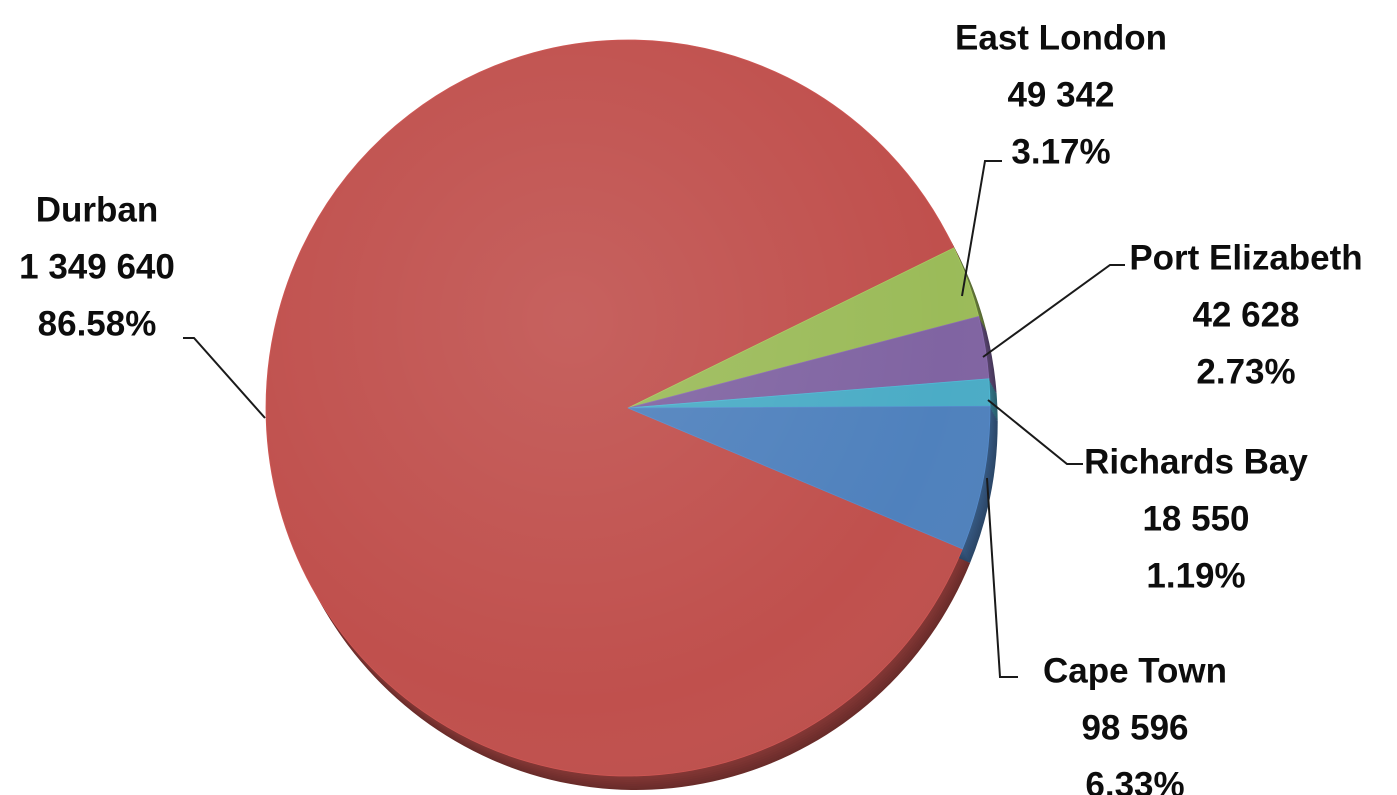 Image resolution: width=1397 pixels, height=795 pixels. I want to click on slice-label-port-elizabeth: Port Elizabeth, so click(1245, 257).